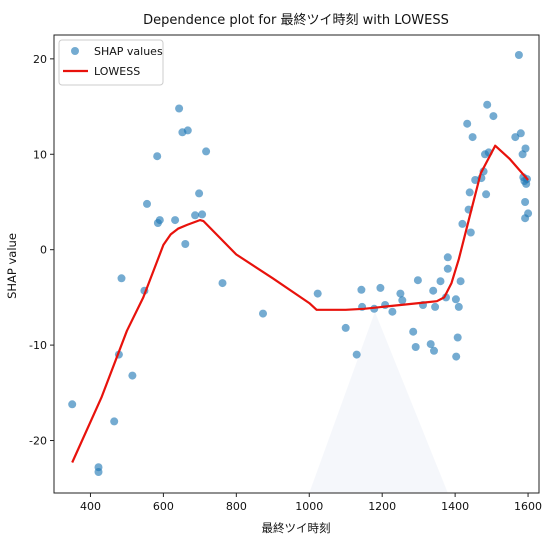 Image resolution: width=545 pixels, height=545 pixels. What do you see at coordinates (378, 402) in the screenshot?
I see `shaded-region` at bounding box center [378, 402].